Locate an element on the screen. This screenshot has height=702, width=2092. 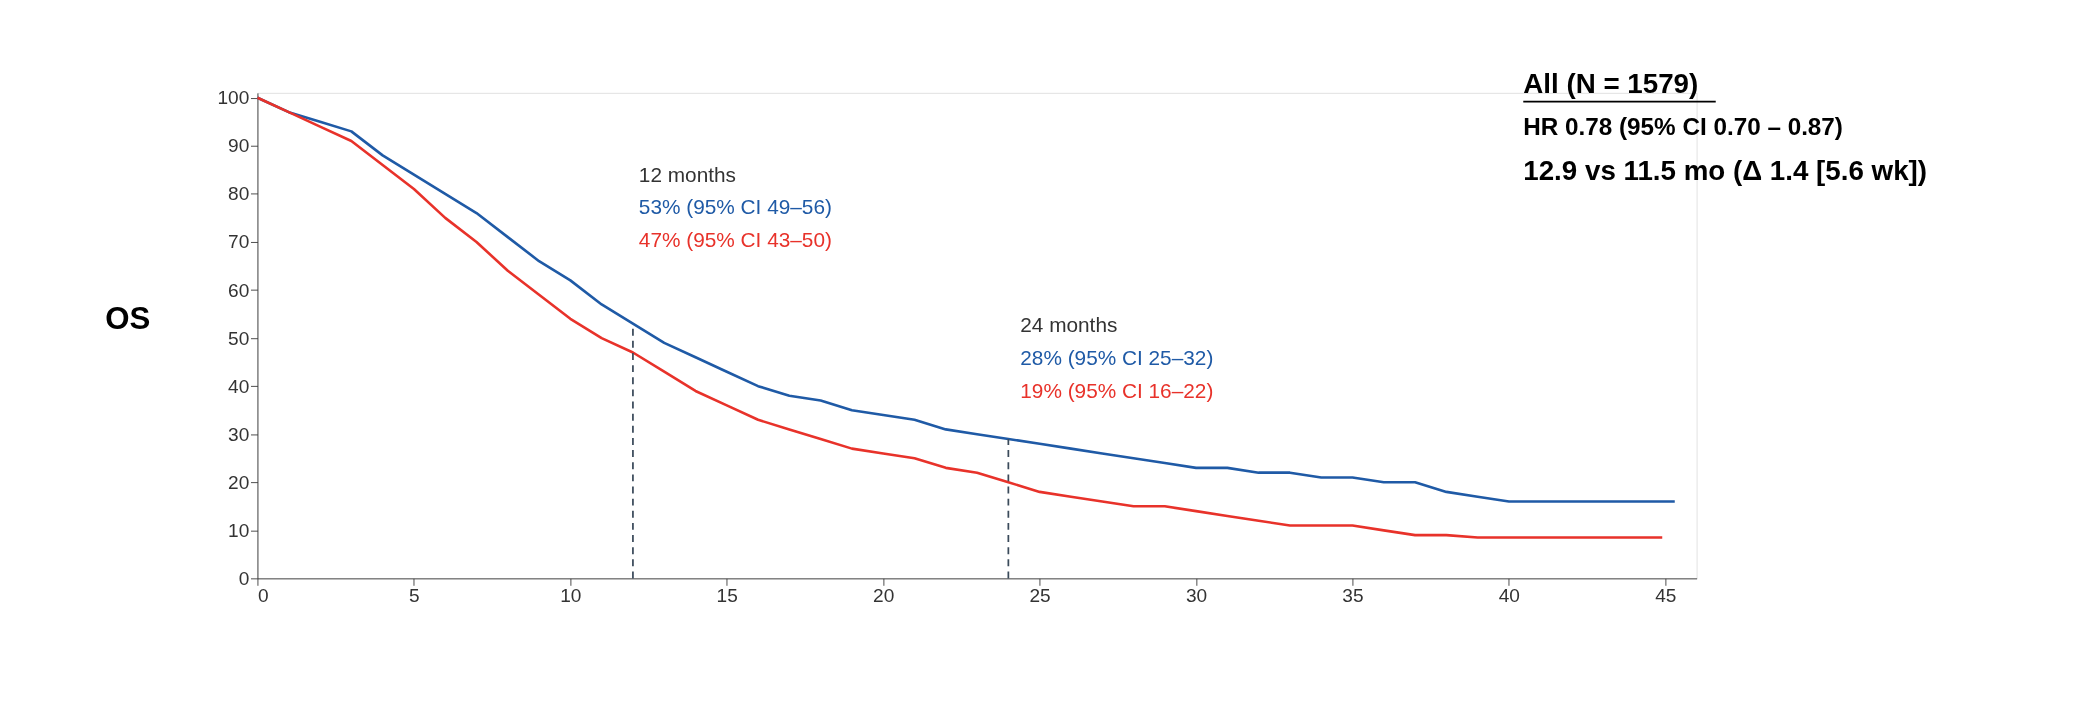
annotation: HR 0.78 (95% CI 0.70 – 0.87) is located at coordinates (1683, 126).